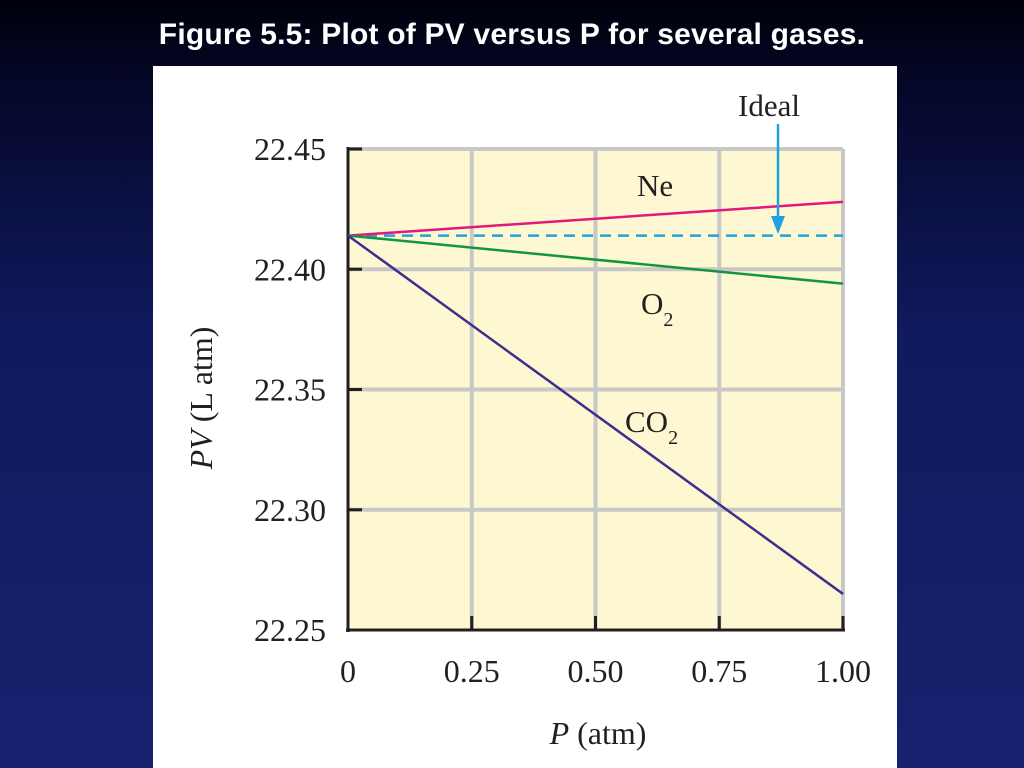  Describe the element at coordinates (290, 149) in the screenshot. I see `y-tick-label: 22.45` at that location.